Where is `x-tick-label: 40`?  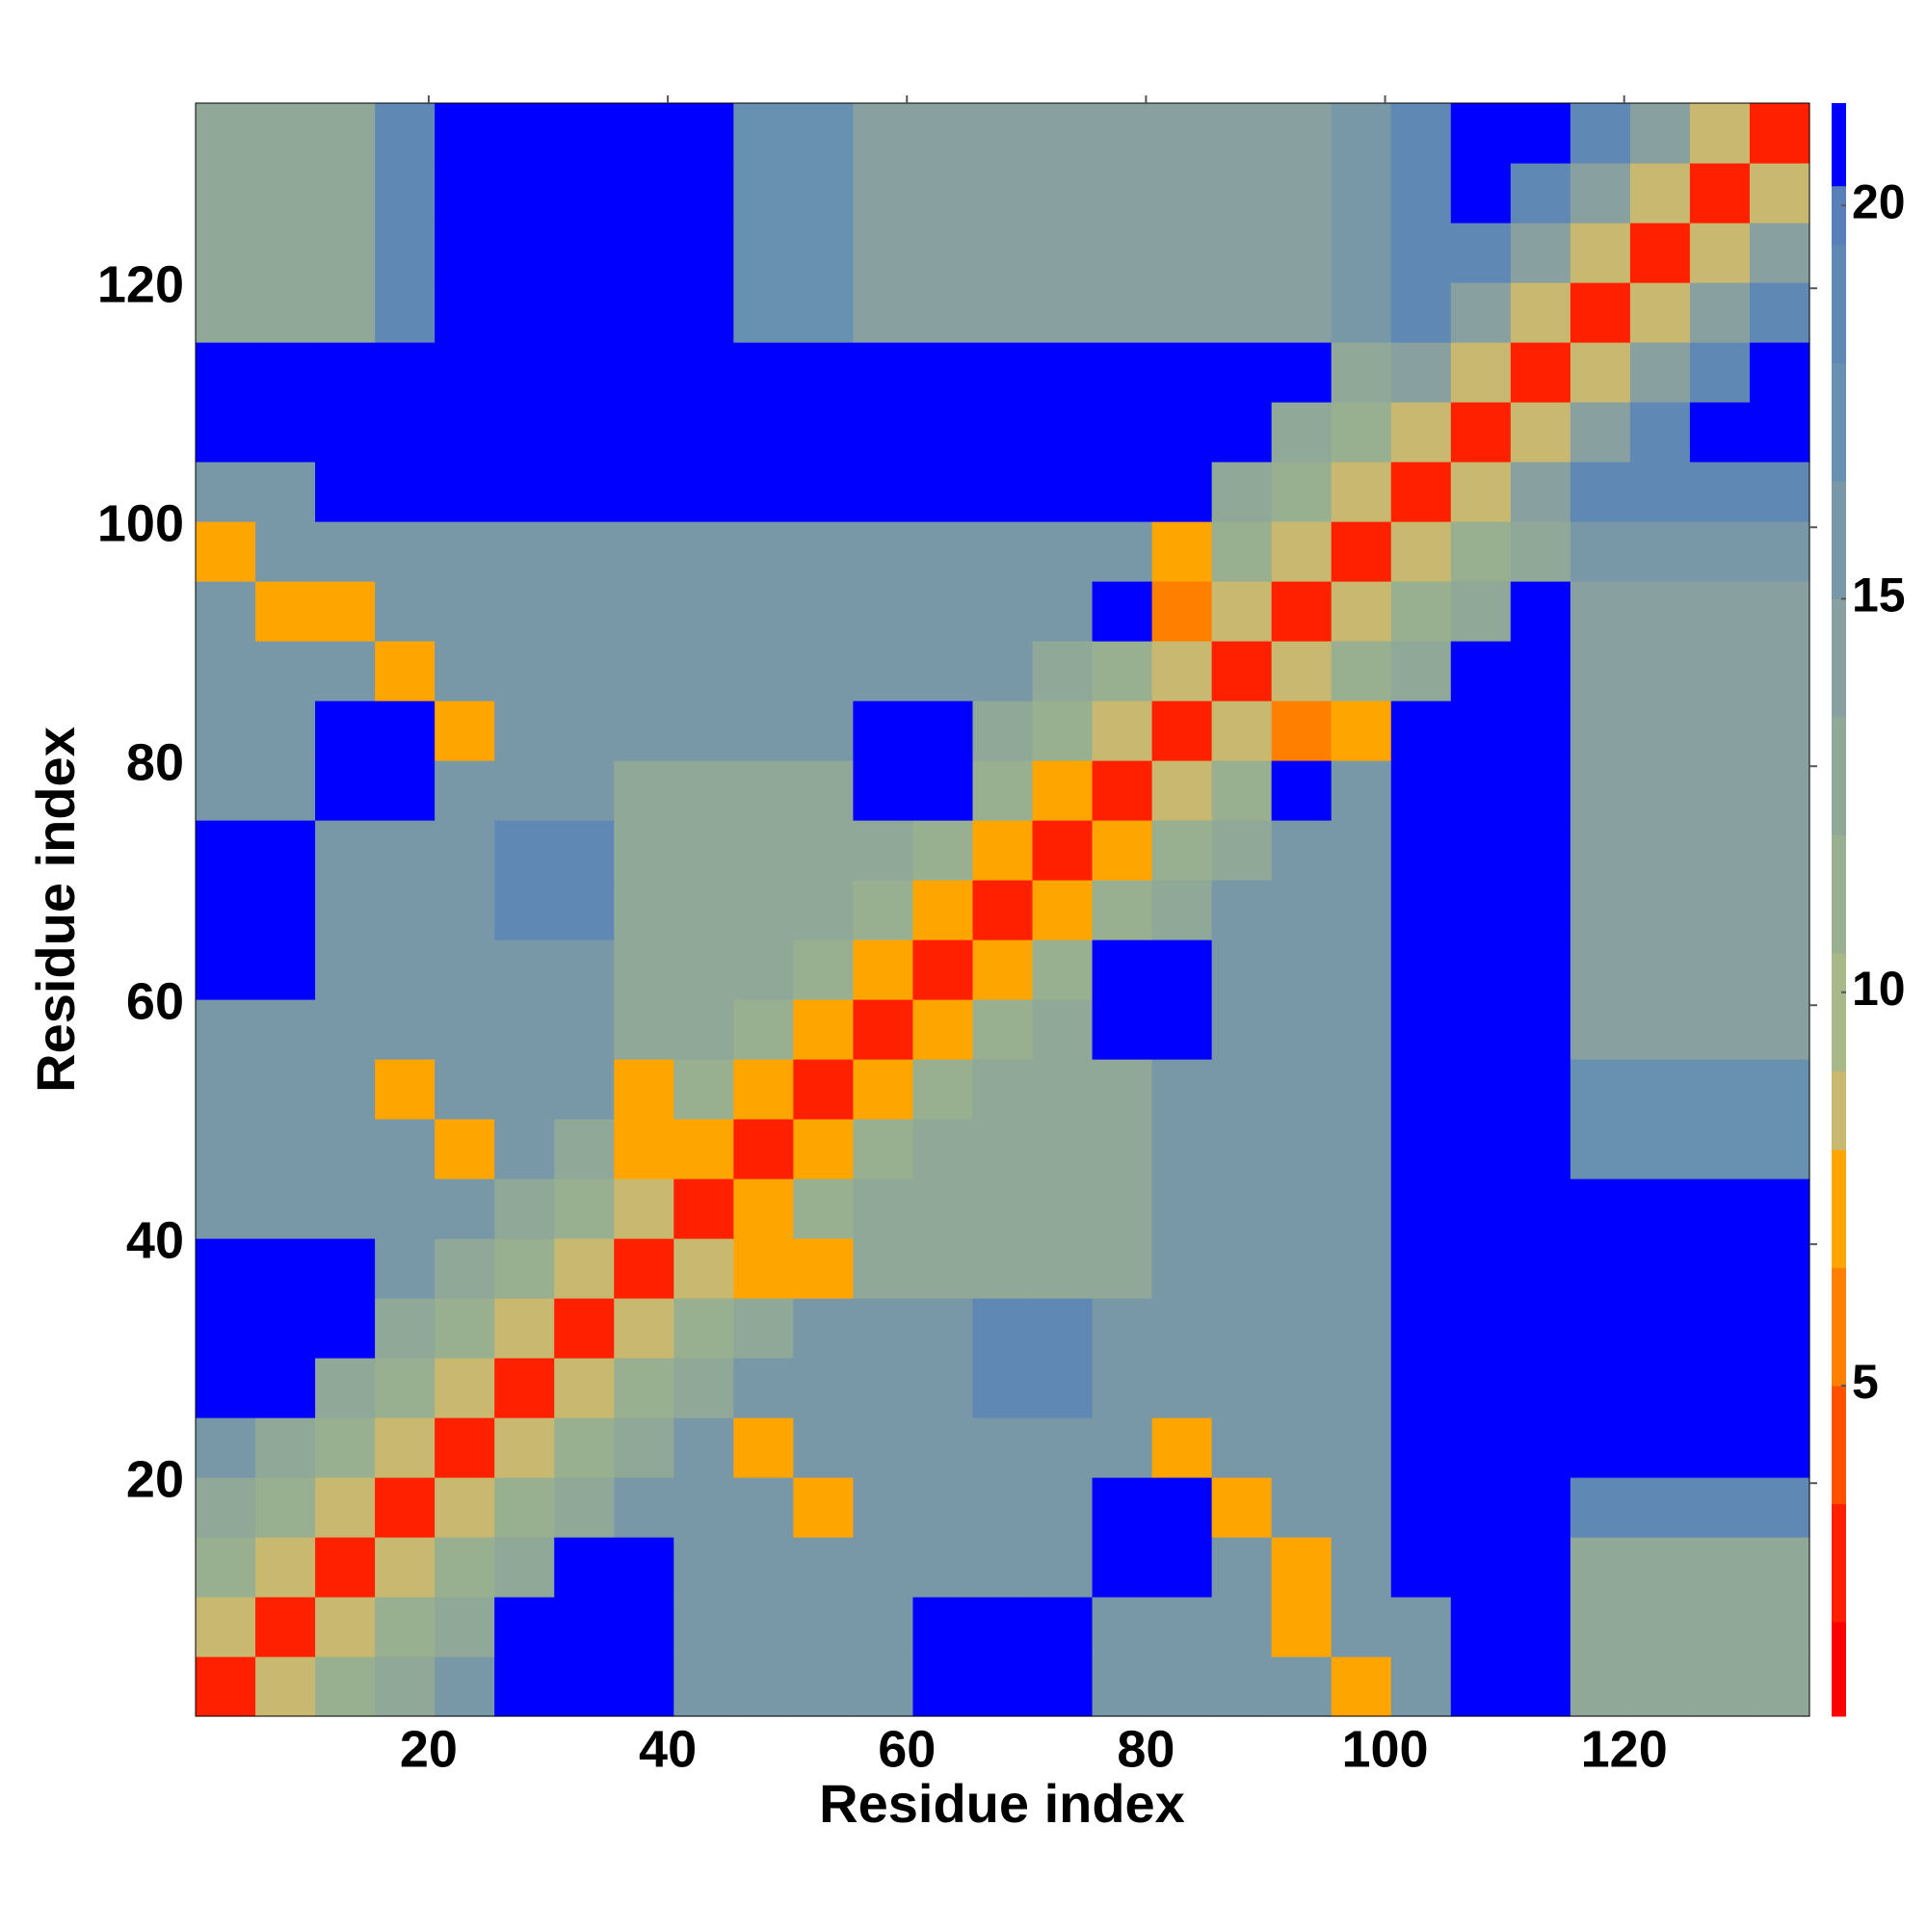 x-tick-label: 40 is located at coordinates (668, 1749).